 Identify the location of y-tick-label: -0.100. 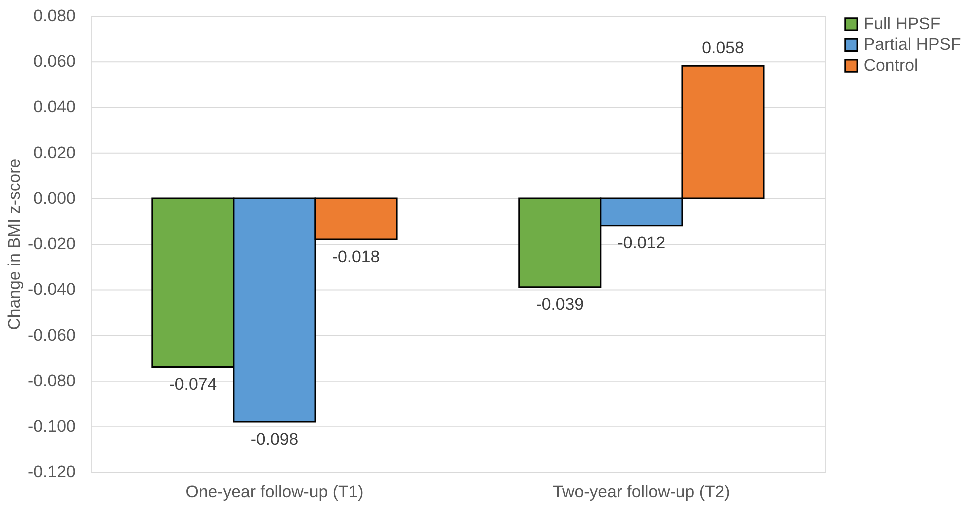
(52, 426).